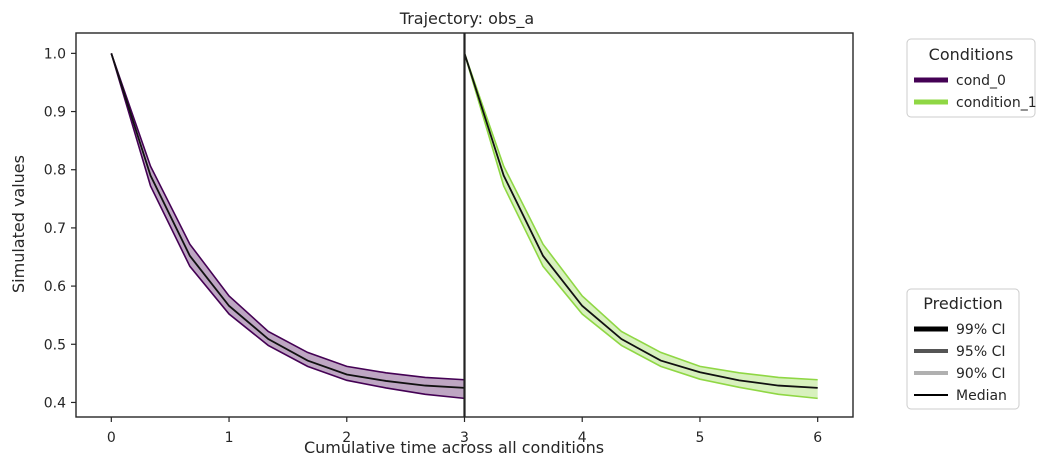 This screenshot has height=466, width=1061. What do you see at coordinates (55, 113) in the screenshot?
I see `y-tick-label: 0.9` at bounding box center [55, 113].